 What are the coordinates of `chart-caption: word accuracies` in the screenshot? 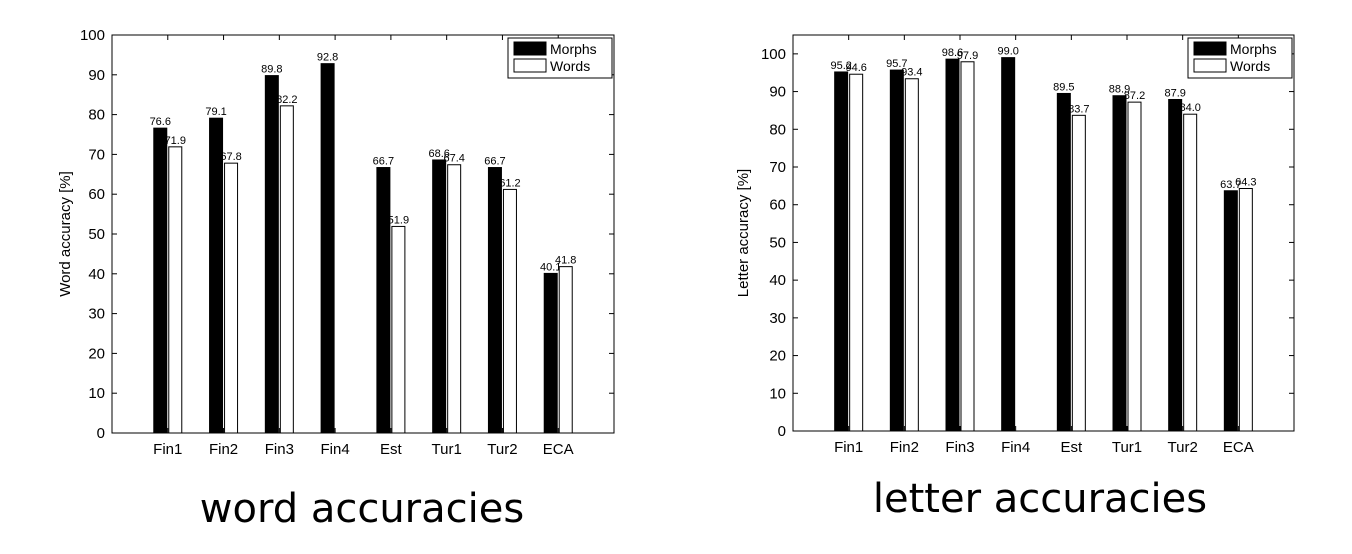 It's located at (362, 509).